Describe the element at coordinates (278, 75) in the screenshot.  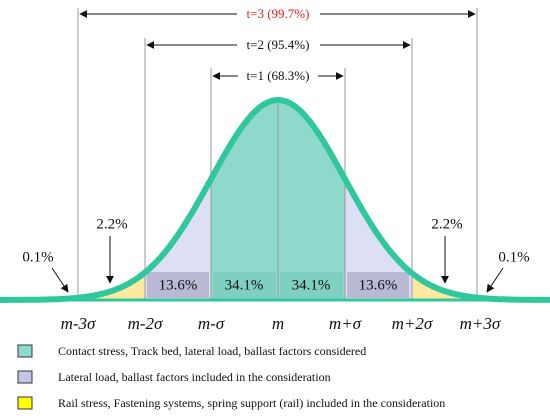
I see `arrow-label: t=1 (68.3%)` at that location.